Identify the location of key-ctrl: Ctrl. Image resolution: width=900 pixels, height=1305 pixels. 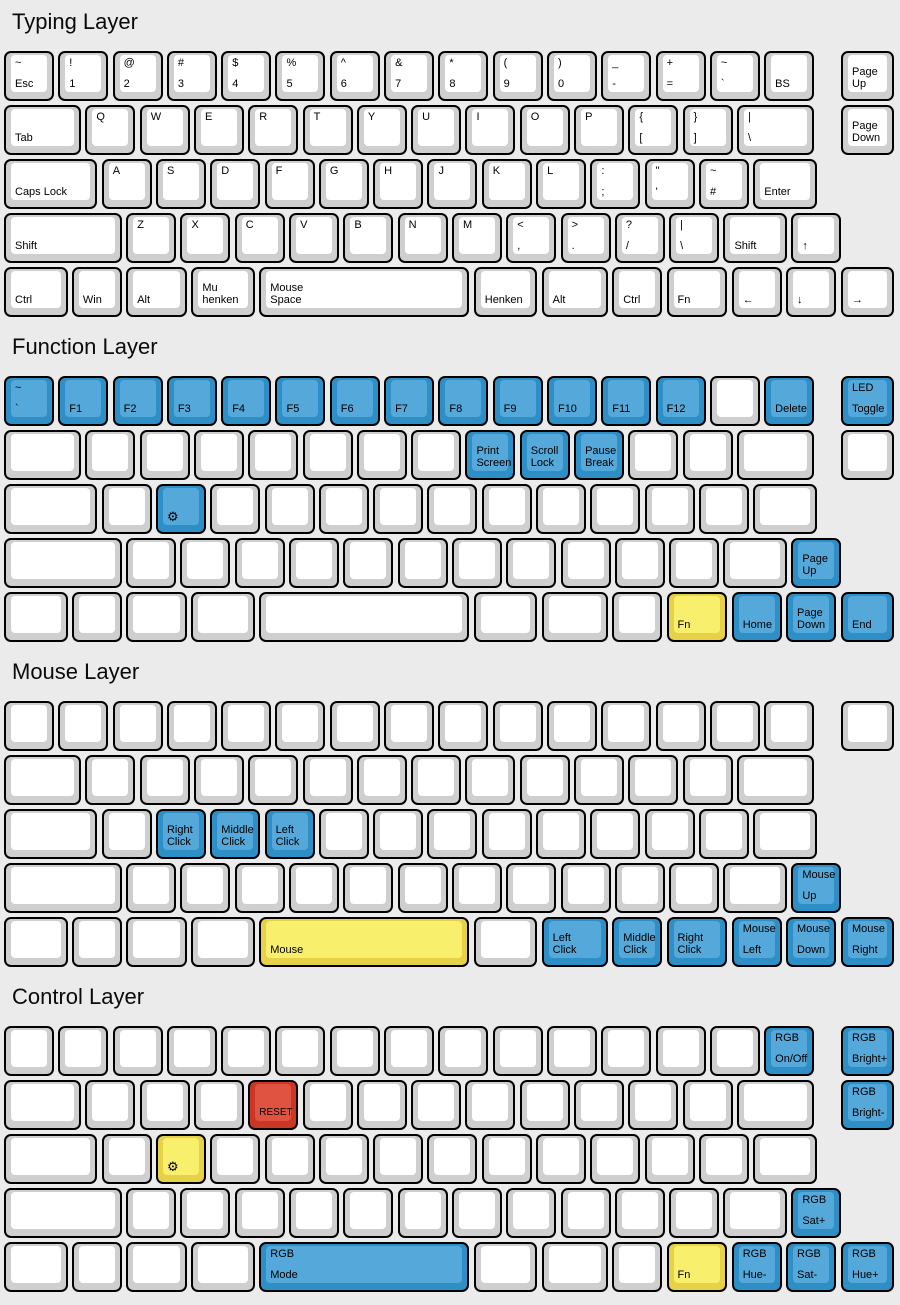
(637, 292).